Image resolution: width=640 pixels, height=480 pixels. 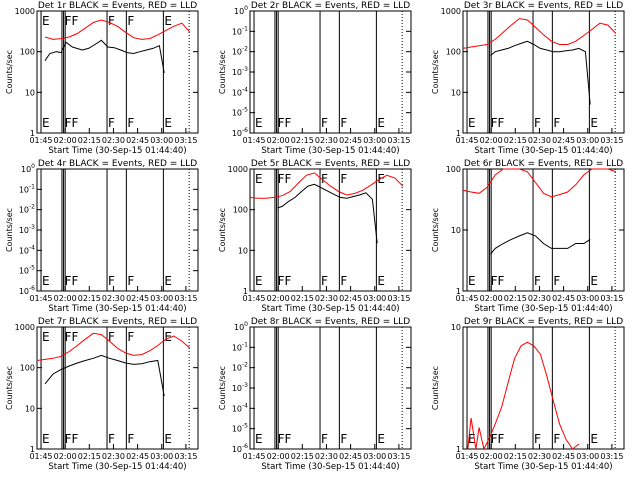 What do you see at coordinates (330, 164) in the screenshot?
I see `chart-title: Det 5r BLACK = Events, RED = LLD` at bounding box center [330, 164].